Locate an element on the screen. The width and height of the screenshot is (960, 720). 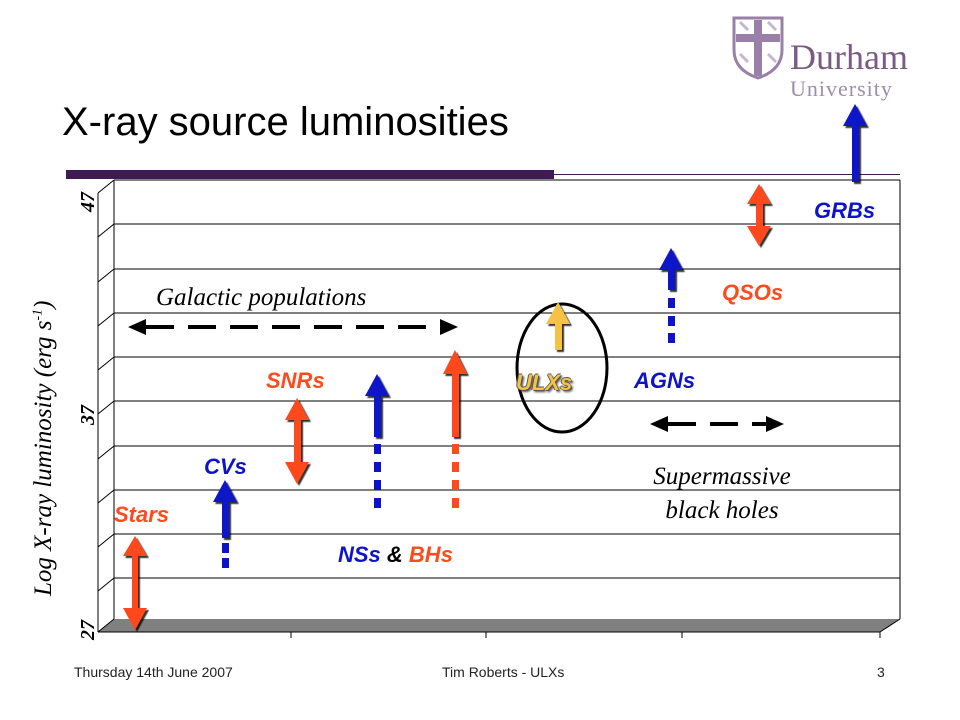
bhs-label: BHs is located at coordinates (430, 554).